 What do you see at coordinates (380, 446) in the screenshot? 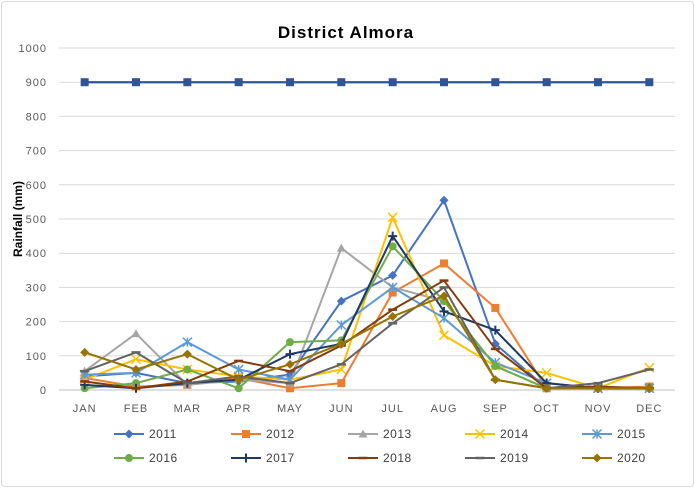
I see `legend: 2011 2012 2013 2014 2015 2016 2017 2018 2019 2020` at bounding box center [380, 446].